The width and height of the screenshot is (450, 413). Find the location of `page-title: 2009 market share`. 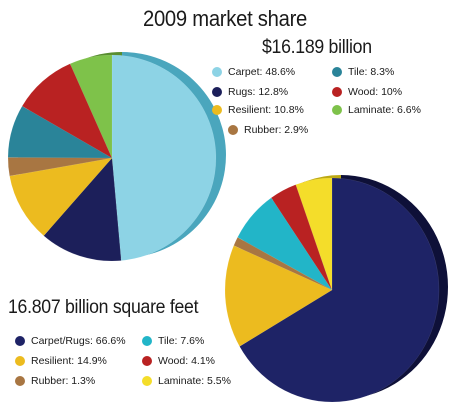

page-title: 2009 market share is located at coordinates (225, 18).